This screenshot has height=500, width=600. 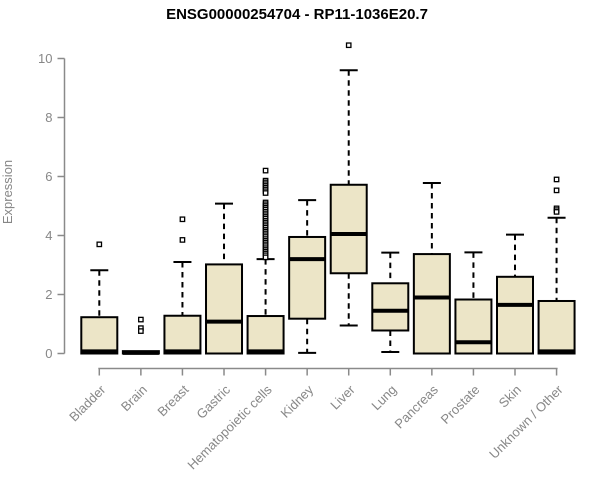 I want to click on box-lung, so click(x=390, y=302).